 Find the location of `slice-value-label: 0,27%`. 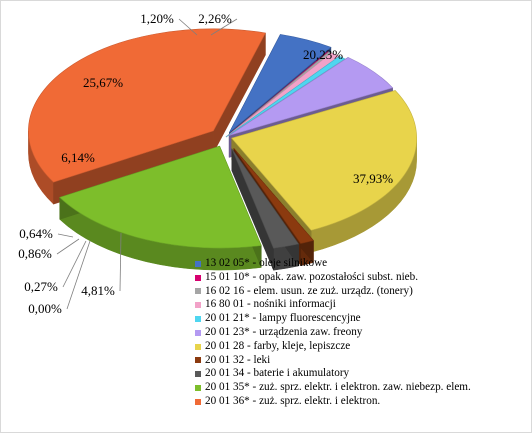

slice-value-label: 0,27% is located at coordinates (41, 286).